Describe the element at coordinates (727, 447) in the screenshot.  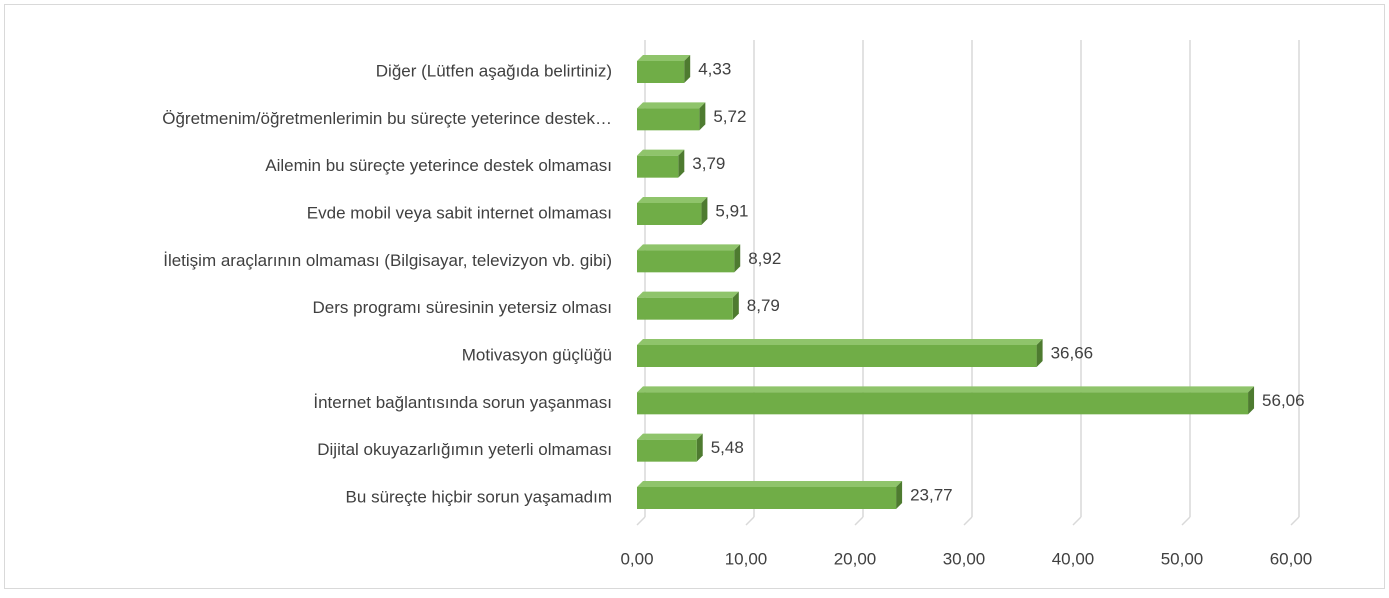
I see `data-label: 5,48` at that location.